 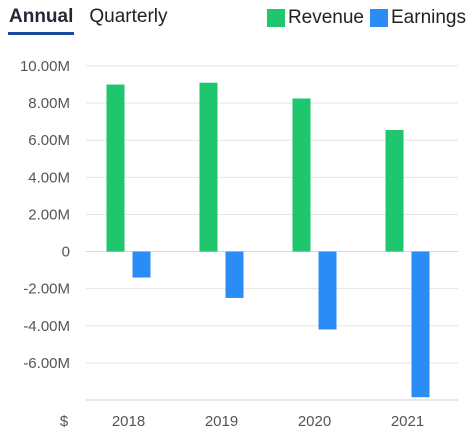 I want to click on bar-earnings-2021, so click(x=420, y=324).